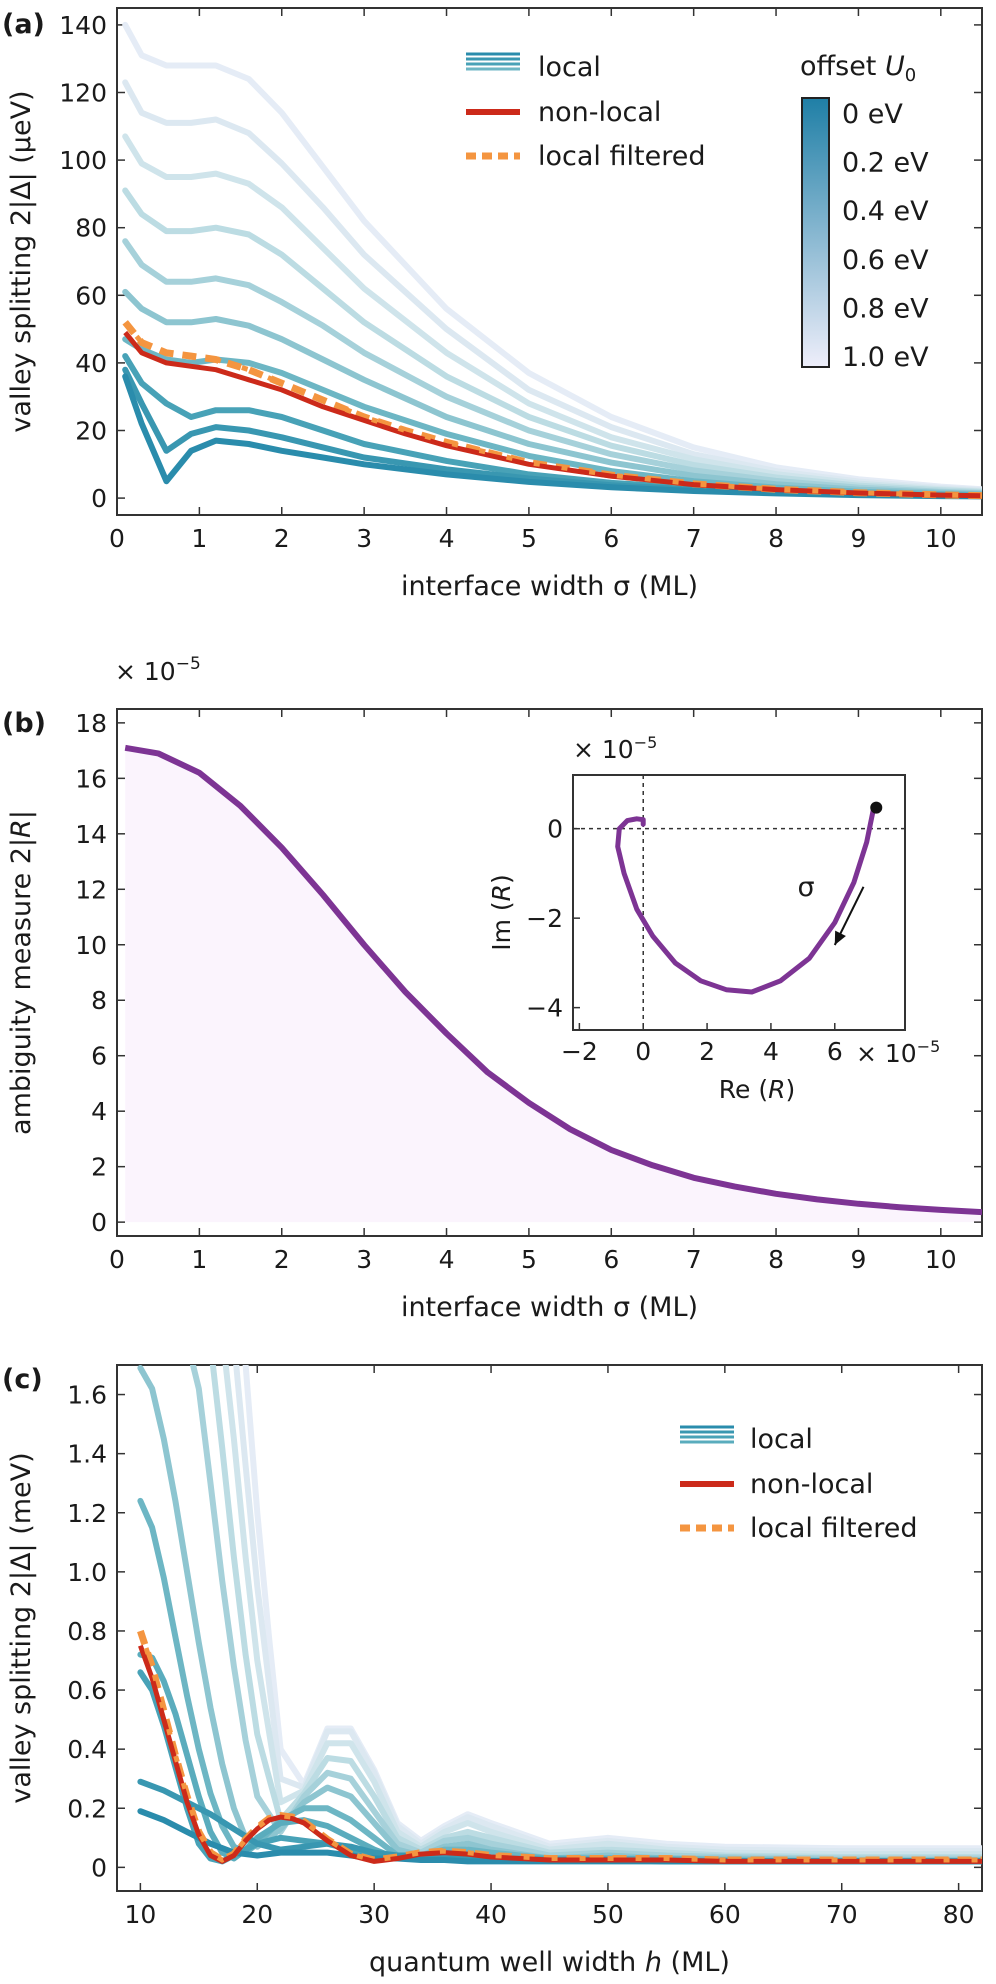  What do you see at coordinates (87, 1454) in the screenshot?
I see `panel-c-ytick-label: 1.4` at bounding box center [87, 1454].